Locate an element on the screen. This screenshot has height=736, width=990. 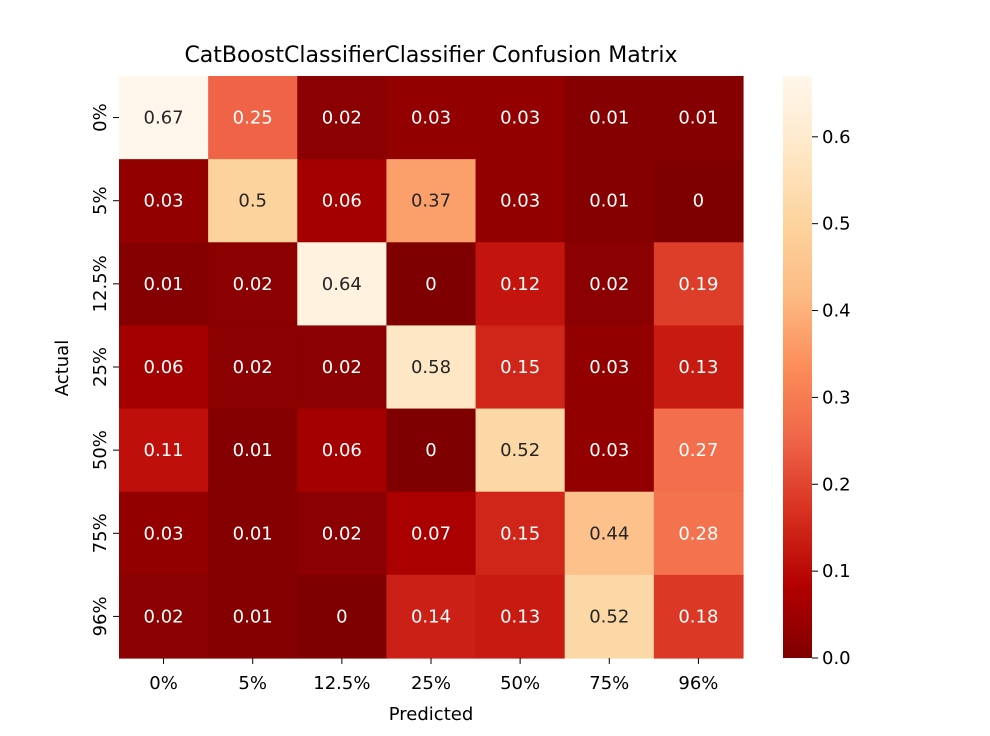
colorbar-tick-label: 0.1 is located at coordinates (836, 571).